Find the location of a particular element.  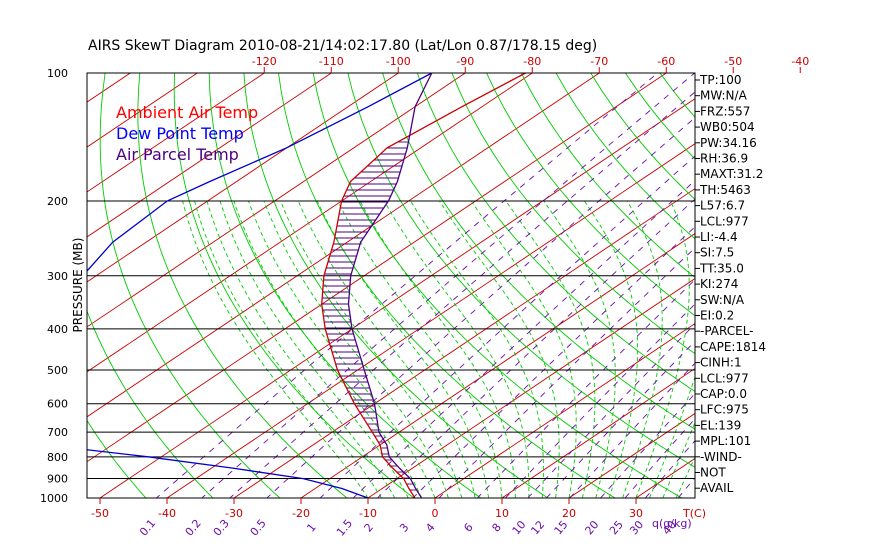

bottom-temp-tick-label: 20 is located at coordinates (569, 513).